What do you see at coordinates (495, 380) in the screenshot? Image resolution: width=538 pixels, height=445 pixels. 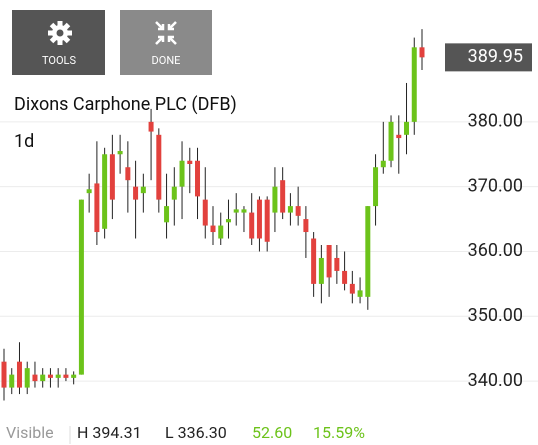 I see `y-tick-label: 340.00` at bounding box center [495, 380].